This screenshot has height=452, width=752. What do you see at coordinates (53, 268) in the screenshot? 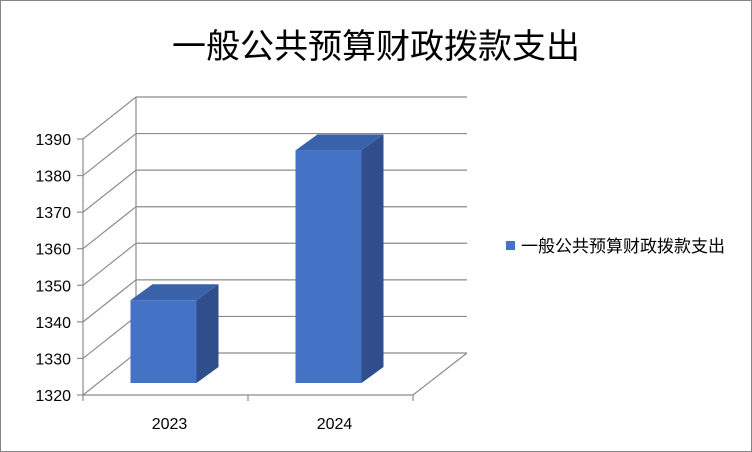
I see `y-tick-labels: 1320 1330 1340 1350 1360 1370 1380 1390` at bounding box center [53, 268].